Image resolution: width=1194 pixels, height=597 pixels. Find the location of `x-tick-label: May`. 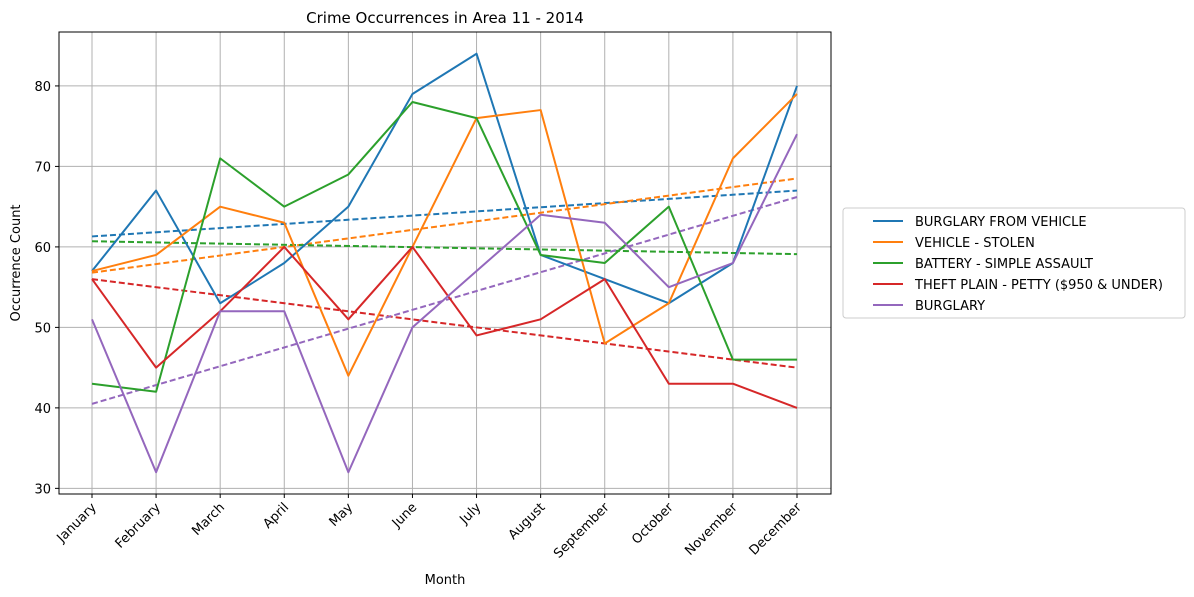

x-tick-label: May is located at coordinates (342, 515).